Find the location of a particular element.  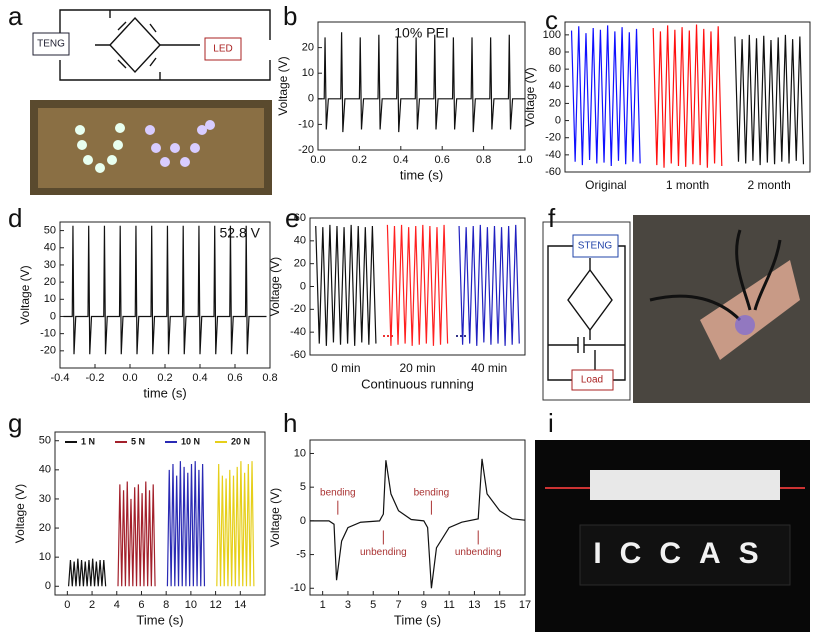

legend-label: 5 N is located at coordinates (138, 441).